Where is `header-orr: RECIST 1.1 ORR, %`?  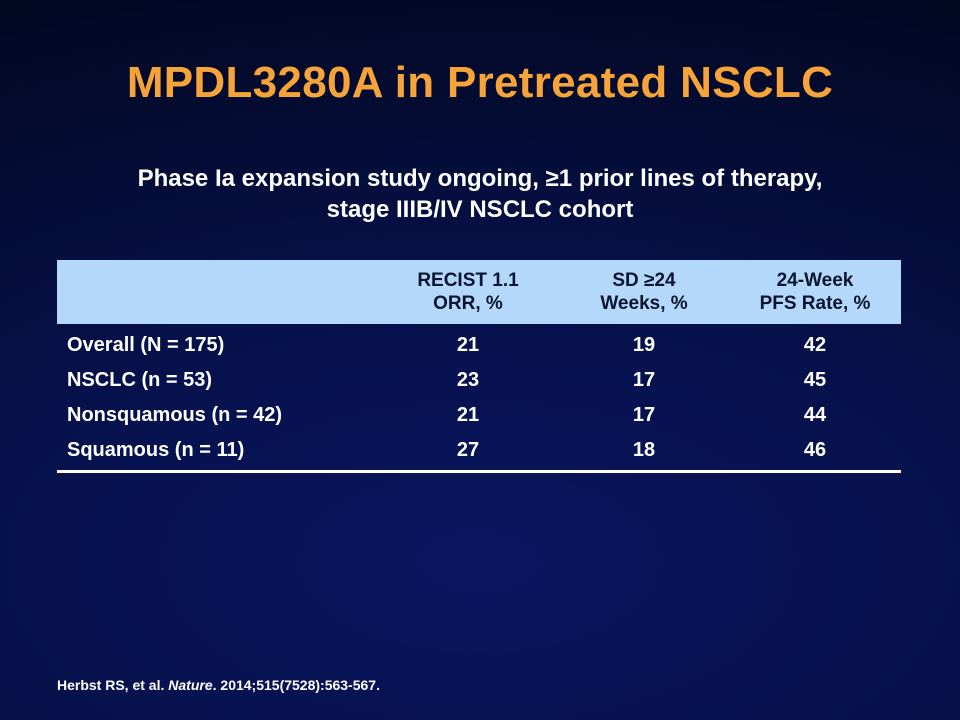 header-orr: RECIST 1.1 ORR, % is located at coordinates (468, 292).